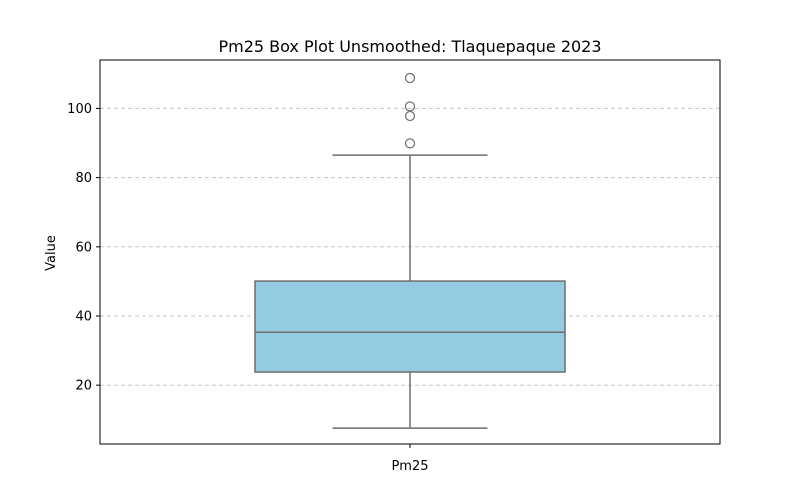  What do you see at coordinates (83, 317) in the screenshot?
I see `y-tick-label-40: 40` at bounding box center [83, 317].